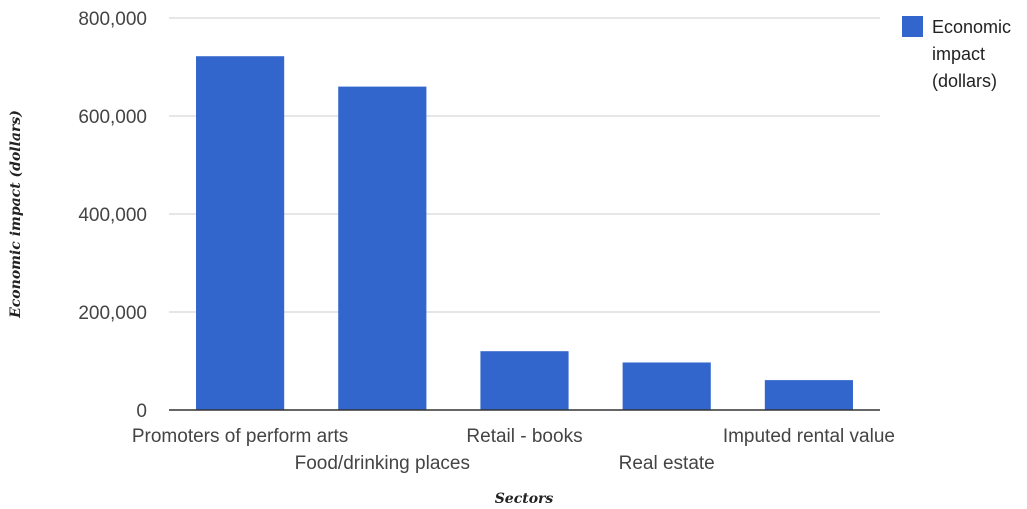  Describe the element at coordinates (524, 436) in the screenshot. I see `x-tick-label: Retail - books` at that location.